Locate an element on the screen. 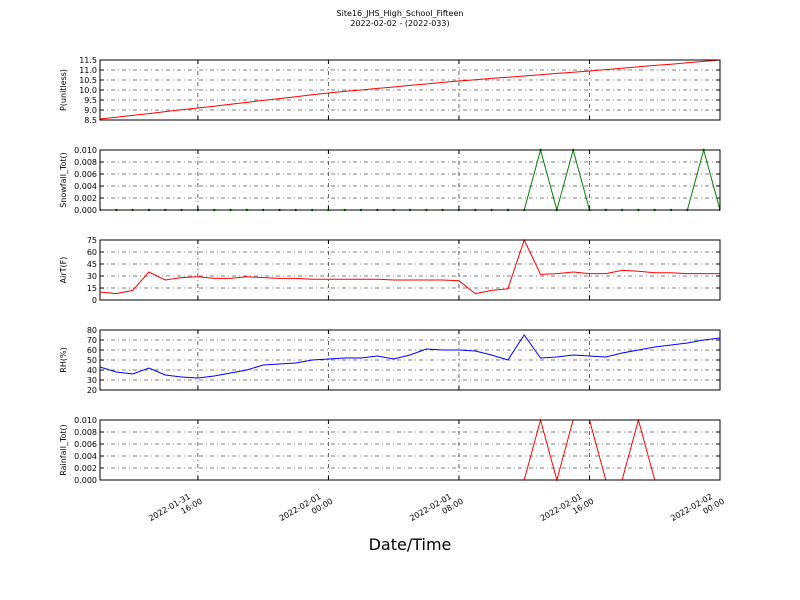 This screenshot has width=800, height=600. x-tick-label: 2022-02-0116:00 is located at coordinates (567, 510).